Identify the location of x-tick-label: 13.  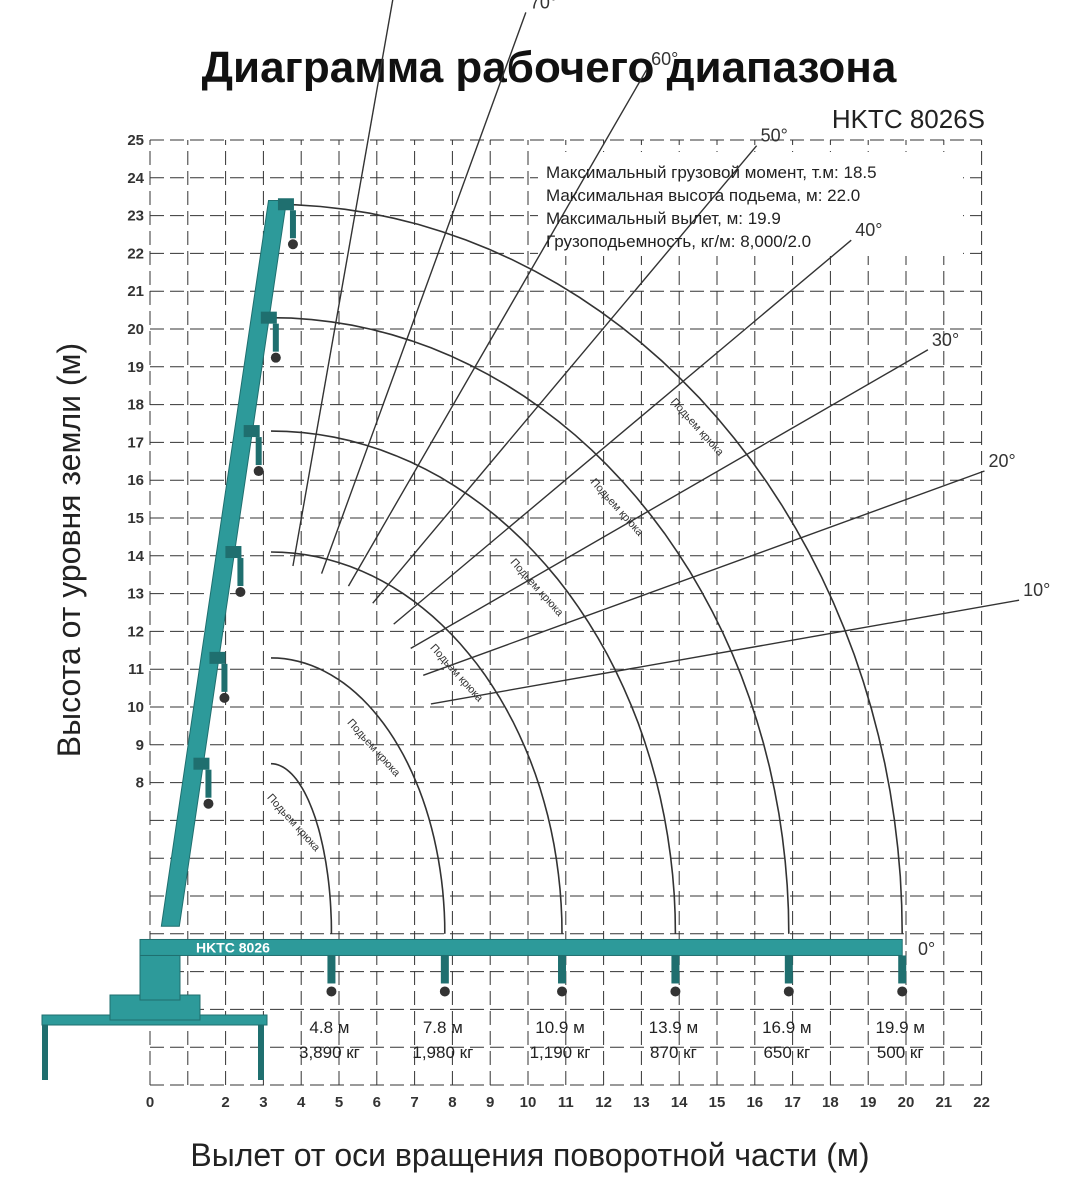
(641, 1102).